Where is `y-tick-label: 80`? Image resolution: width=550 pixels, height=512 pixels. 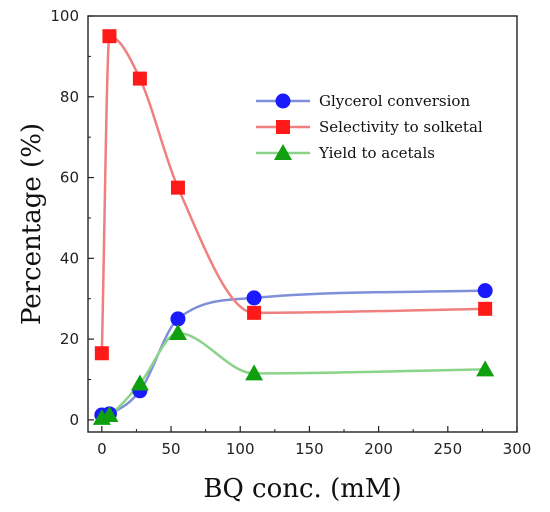
y-tick-label: 80 is located at coordinates (69, 97).